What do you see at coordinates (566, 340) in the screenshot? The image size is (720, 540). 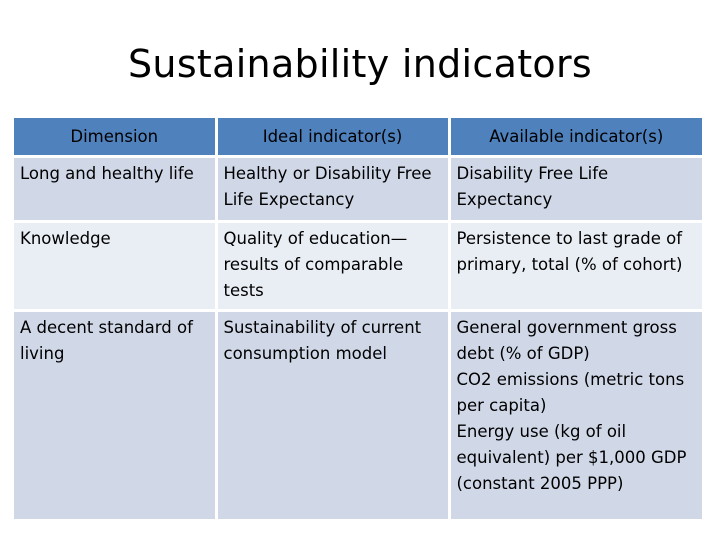 I see `available-indicator-item: General government gross debt (% of GDP)` at bounding box center [566, 340].